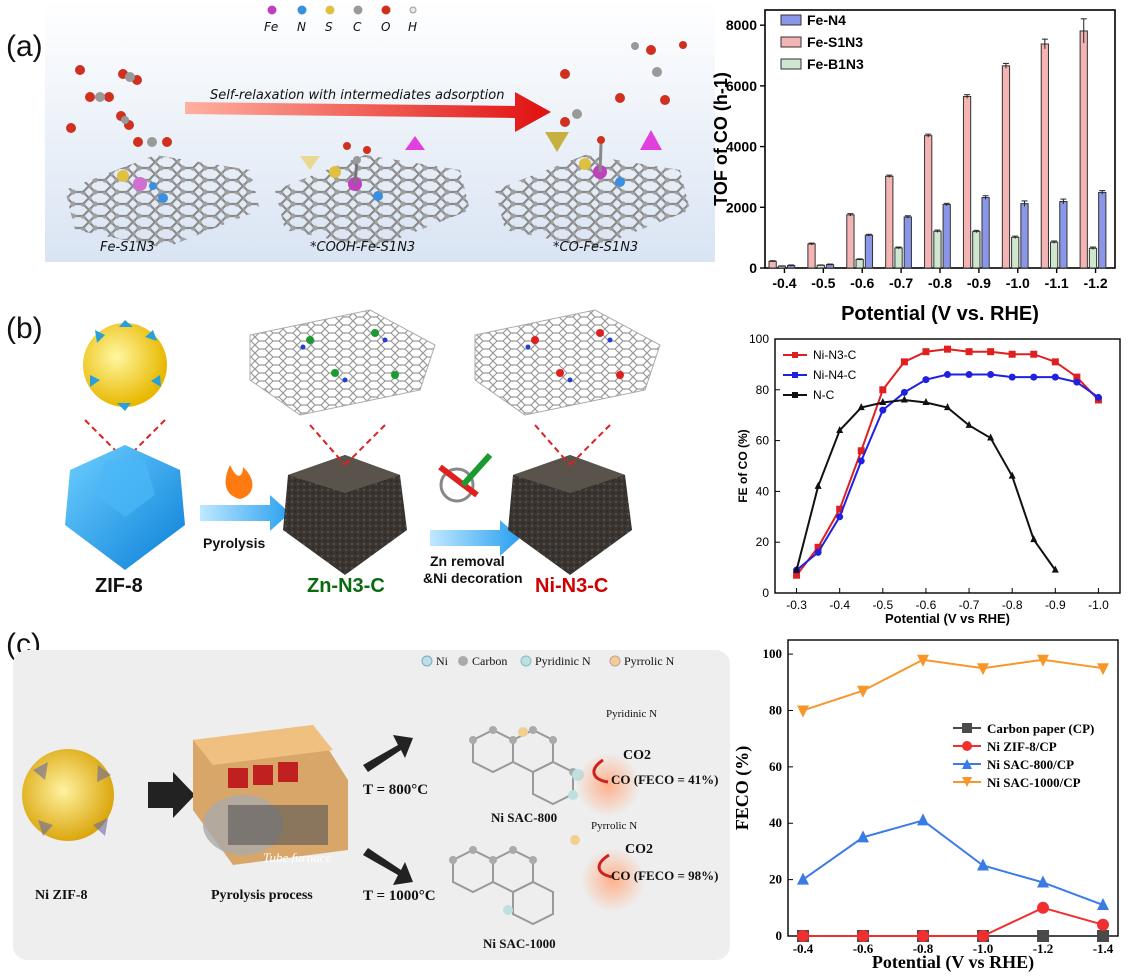  Describe the element at coordinates (271, 27) in the screenshot. I see `legend-fe: Fe` at that location.